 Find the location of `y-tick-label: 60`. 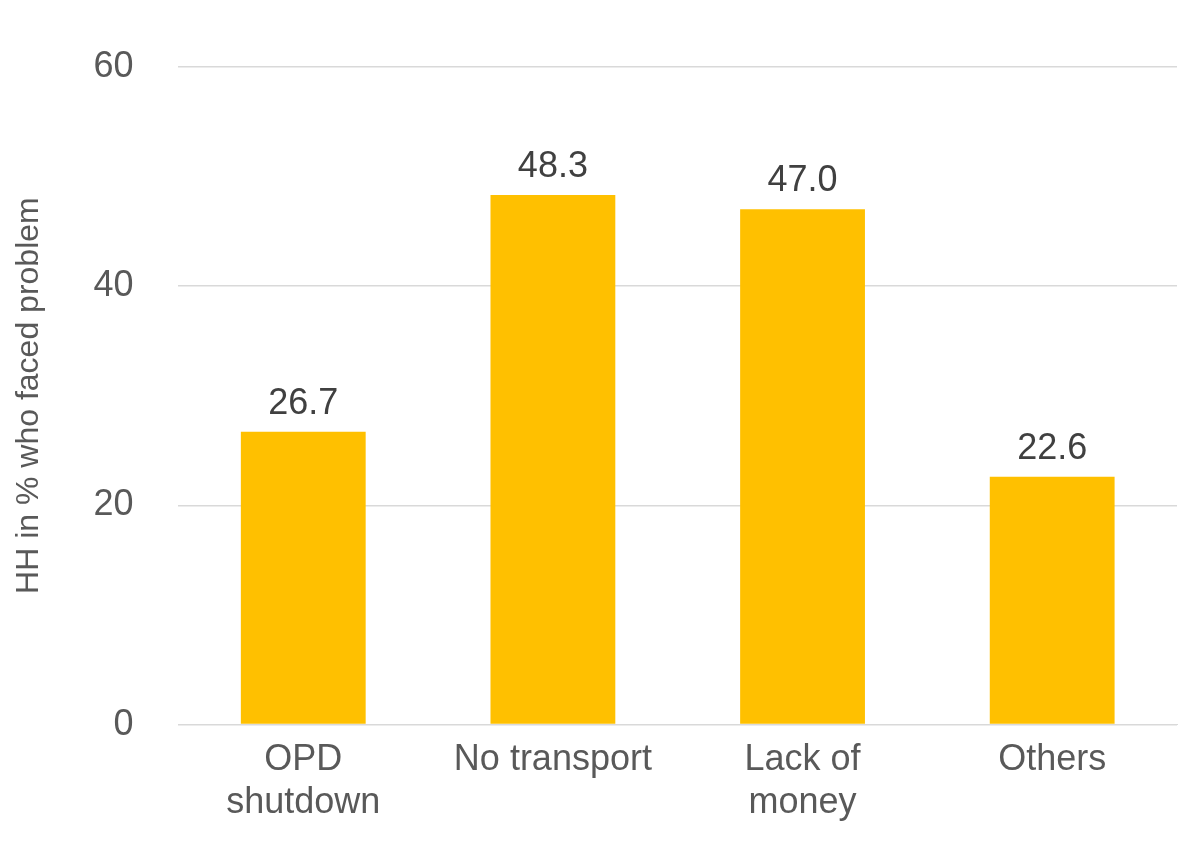

y-tick-label: 60 is located at coordinates (113, 64).